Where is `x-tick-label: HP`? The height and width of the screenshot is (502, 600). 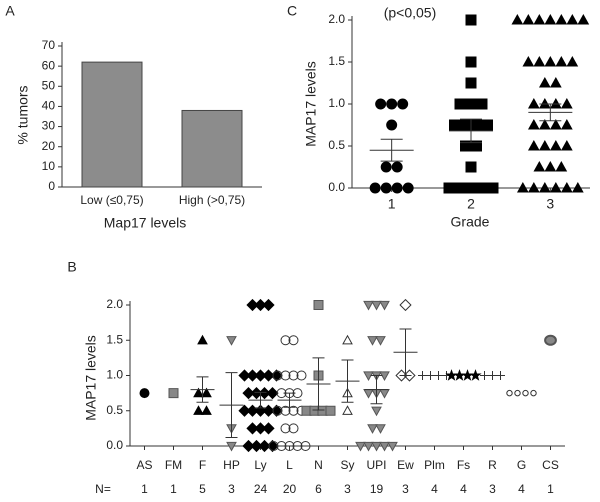
x-tick-label: HP is located at coordinates (231, 465).